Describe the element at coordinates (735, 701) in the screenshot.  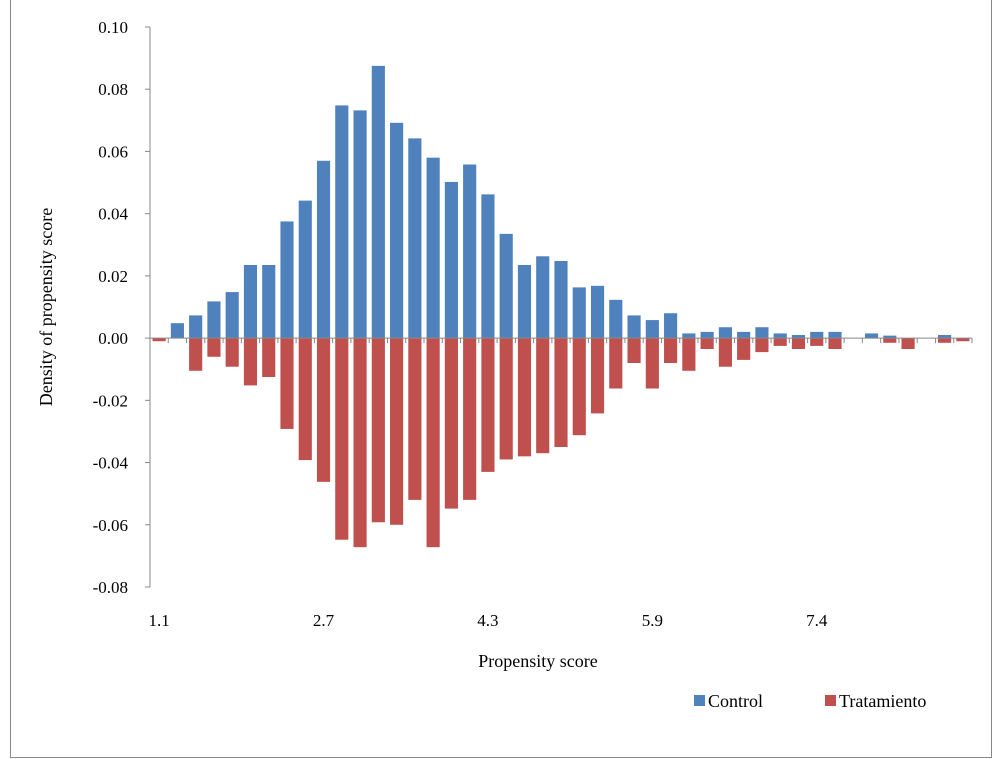
I see `legend-label-control: Control` at that location.